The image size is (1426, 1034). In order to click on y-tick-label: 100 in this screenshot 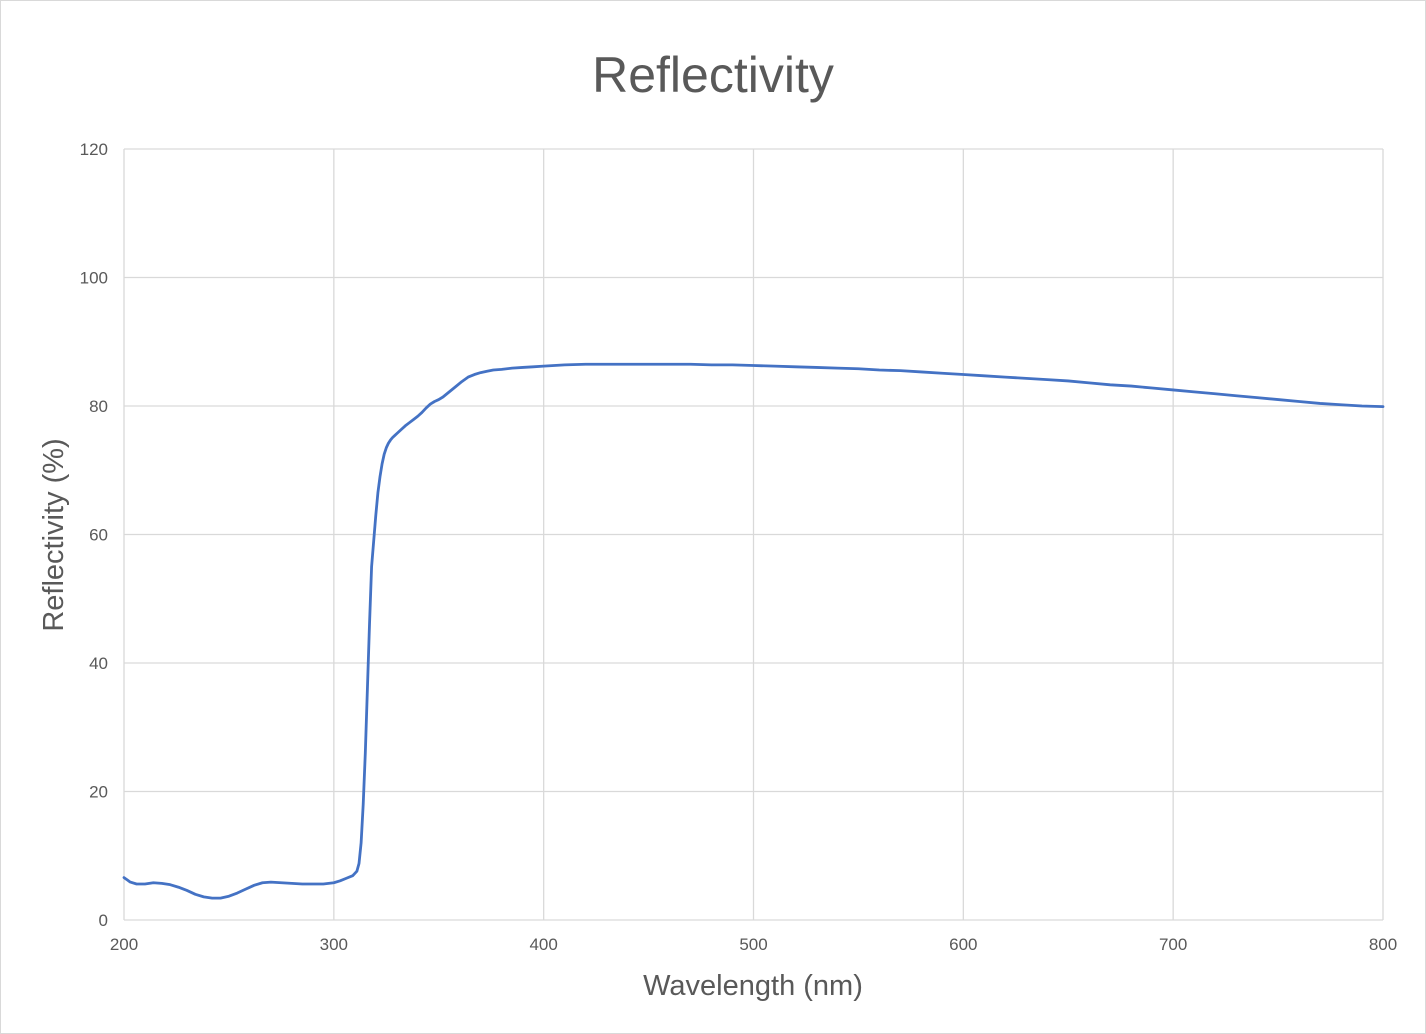, I will do `click(94, 278)`.